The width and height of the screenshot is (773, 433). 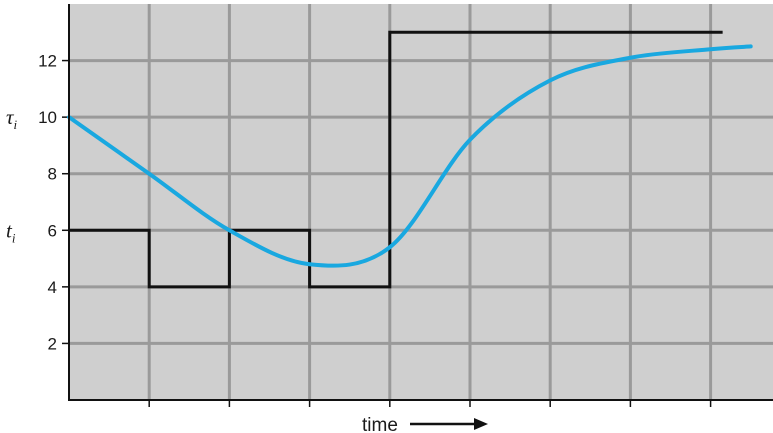 I want to click on y-tick-label: 4, so click(x=52, y=287).